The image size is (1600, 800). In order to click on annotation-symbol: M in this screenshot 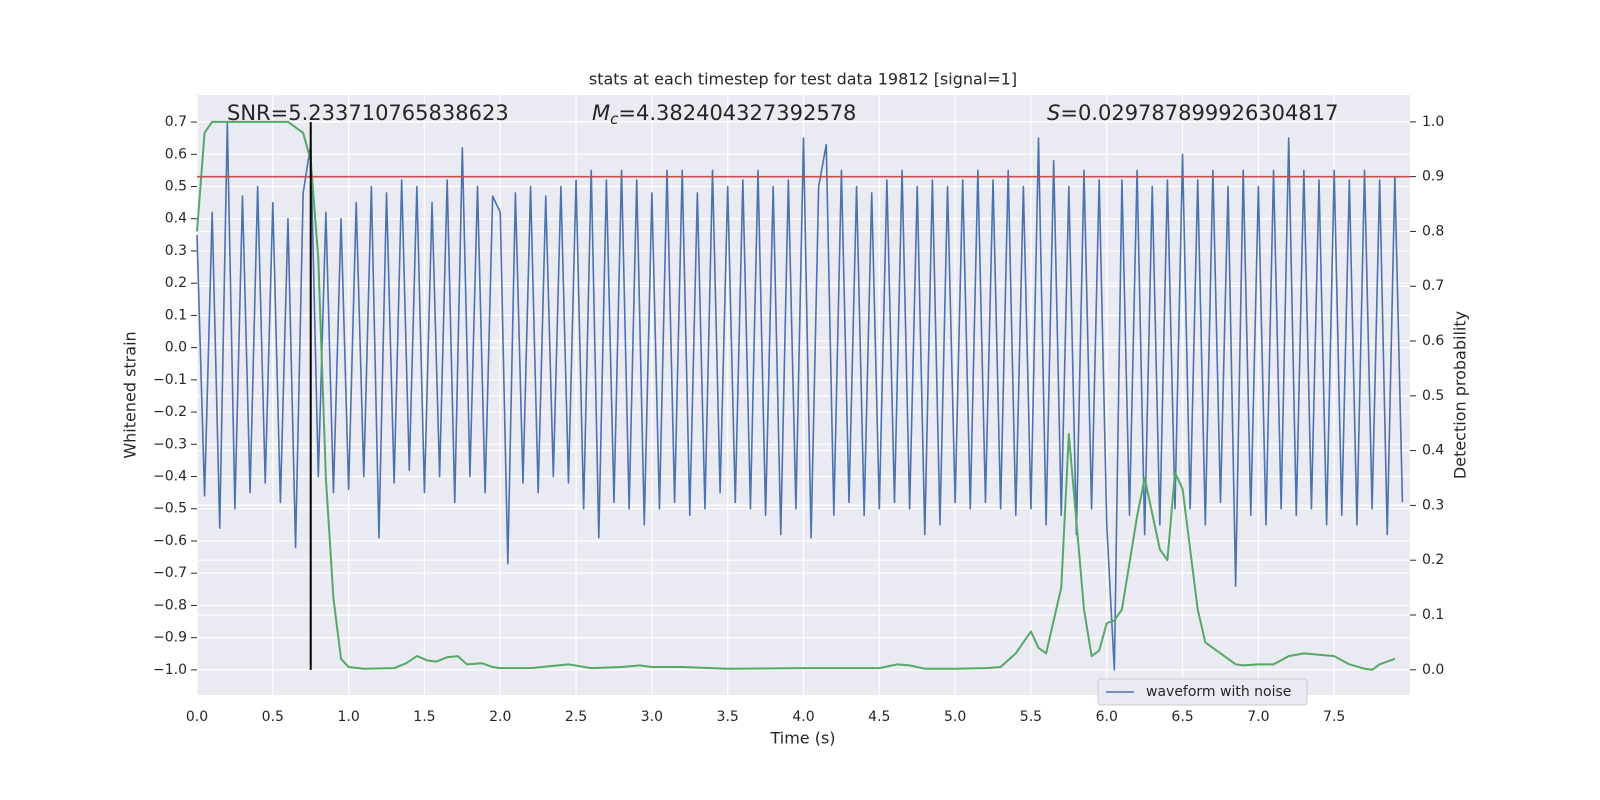, I will do `click(601, 113)`.